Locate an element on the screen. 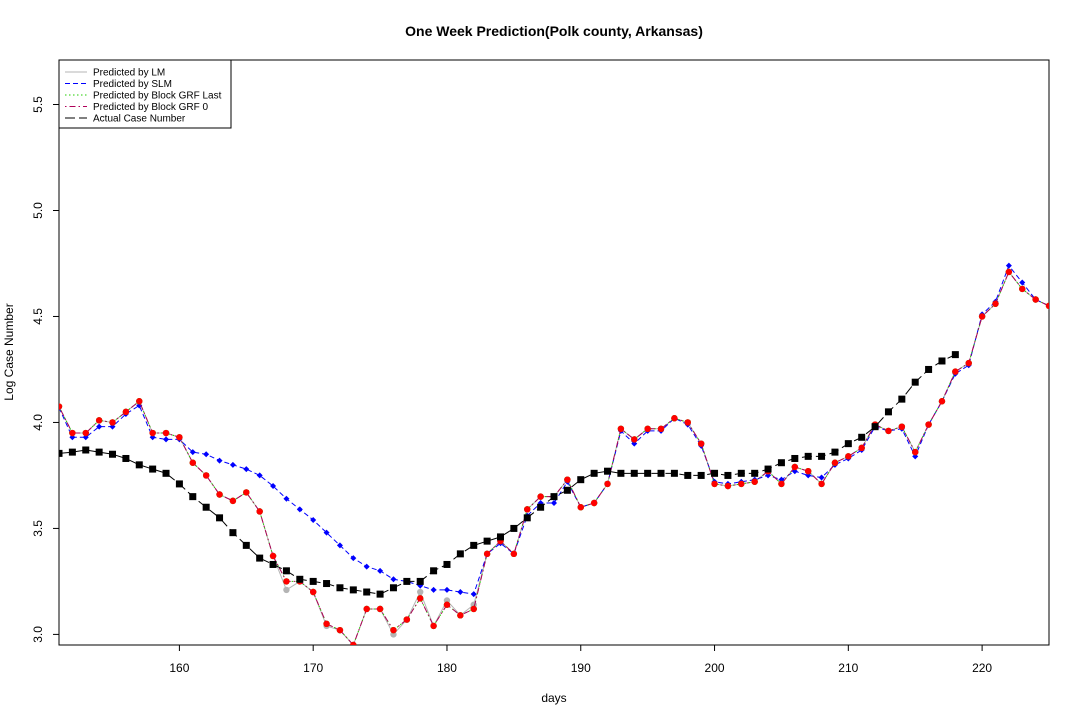 The height and width of the screenshot is (720, 1080). x-tick-label: 210 is located at coordinates (848, 668).